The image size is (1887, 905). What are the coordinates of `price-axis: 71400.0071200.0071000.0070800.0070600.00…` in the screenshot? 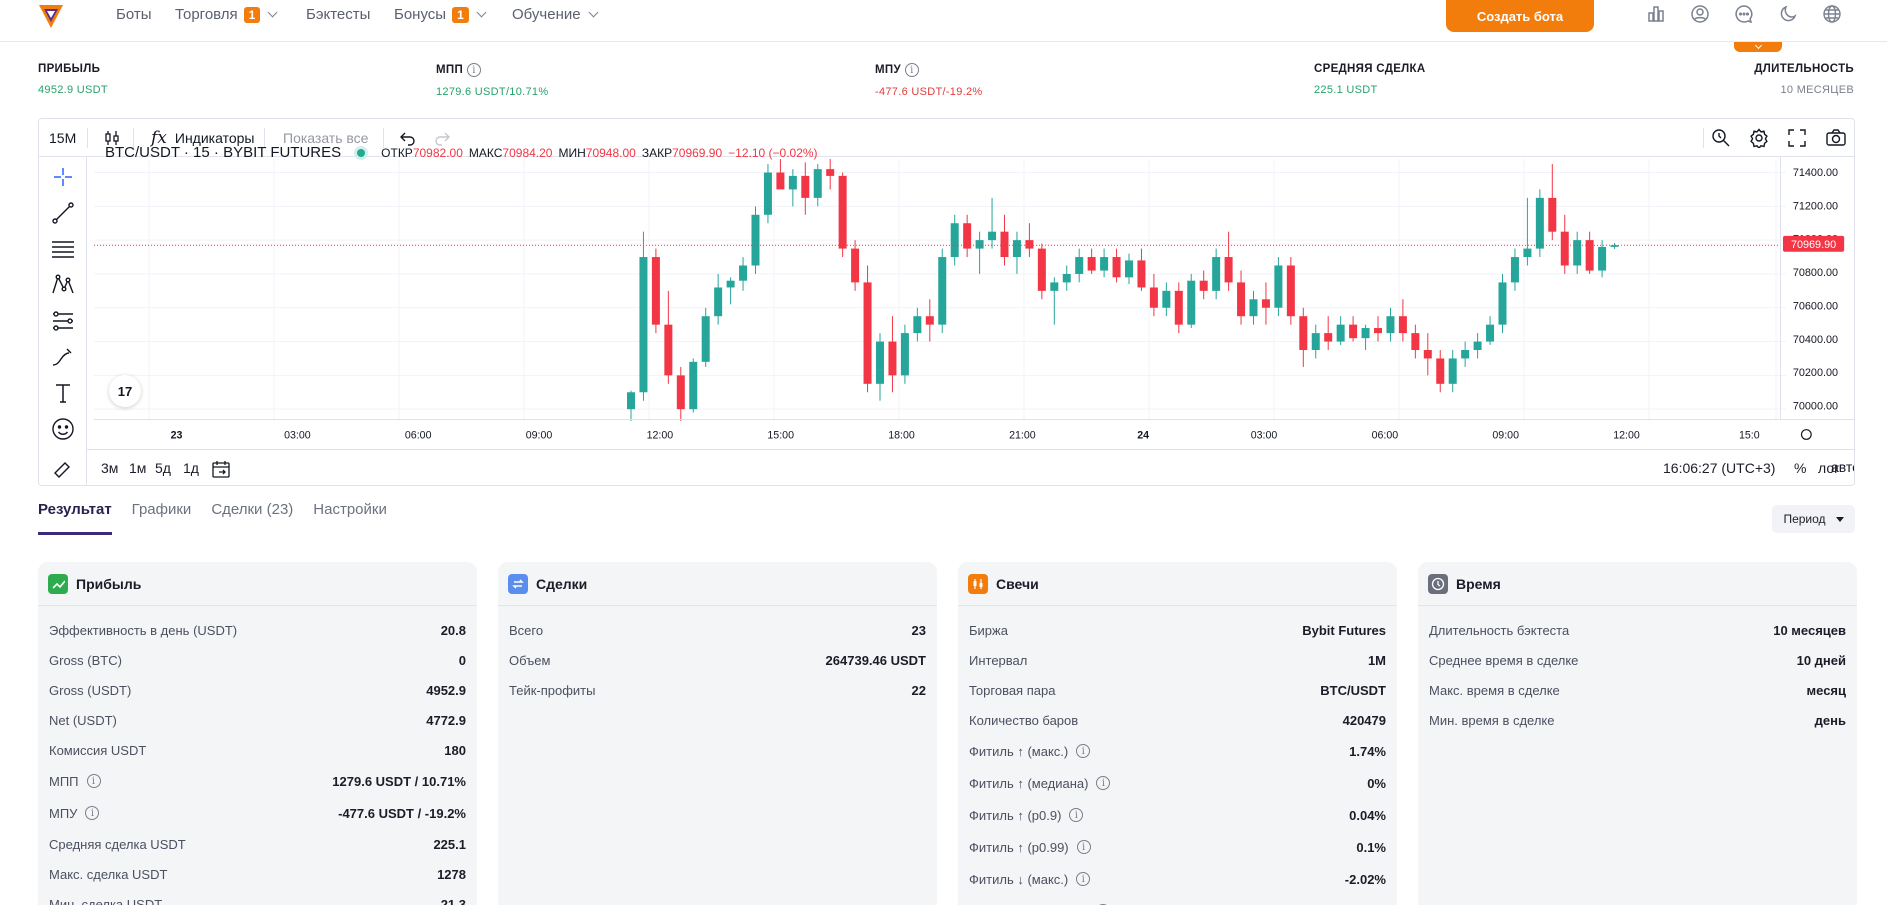 It's located at (1817, 288).